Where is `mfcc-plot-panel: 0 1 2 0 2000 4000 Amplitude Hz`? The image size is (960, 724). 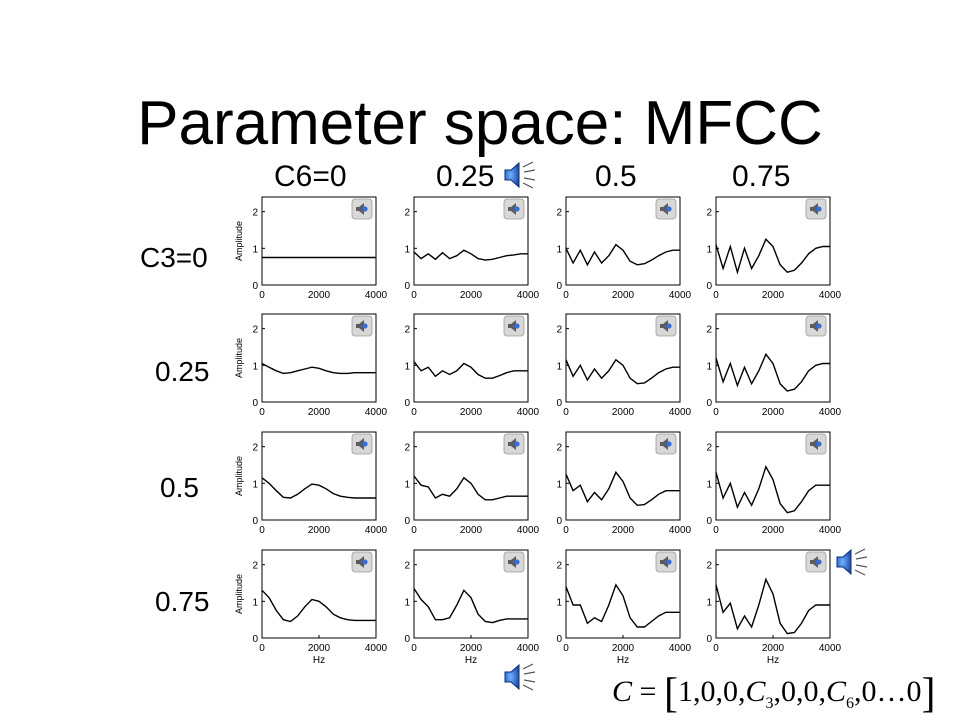 mfcc-plot-panel: 0 1 2 0 2000 4000 Amplitude Hz is located at coordinates (311, 607).